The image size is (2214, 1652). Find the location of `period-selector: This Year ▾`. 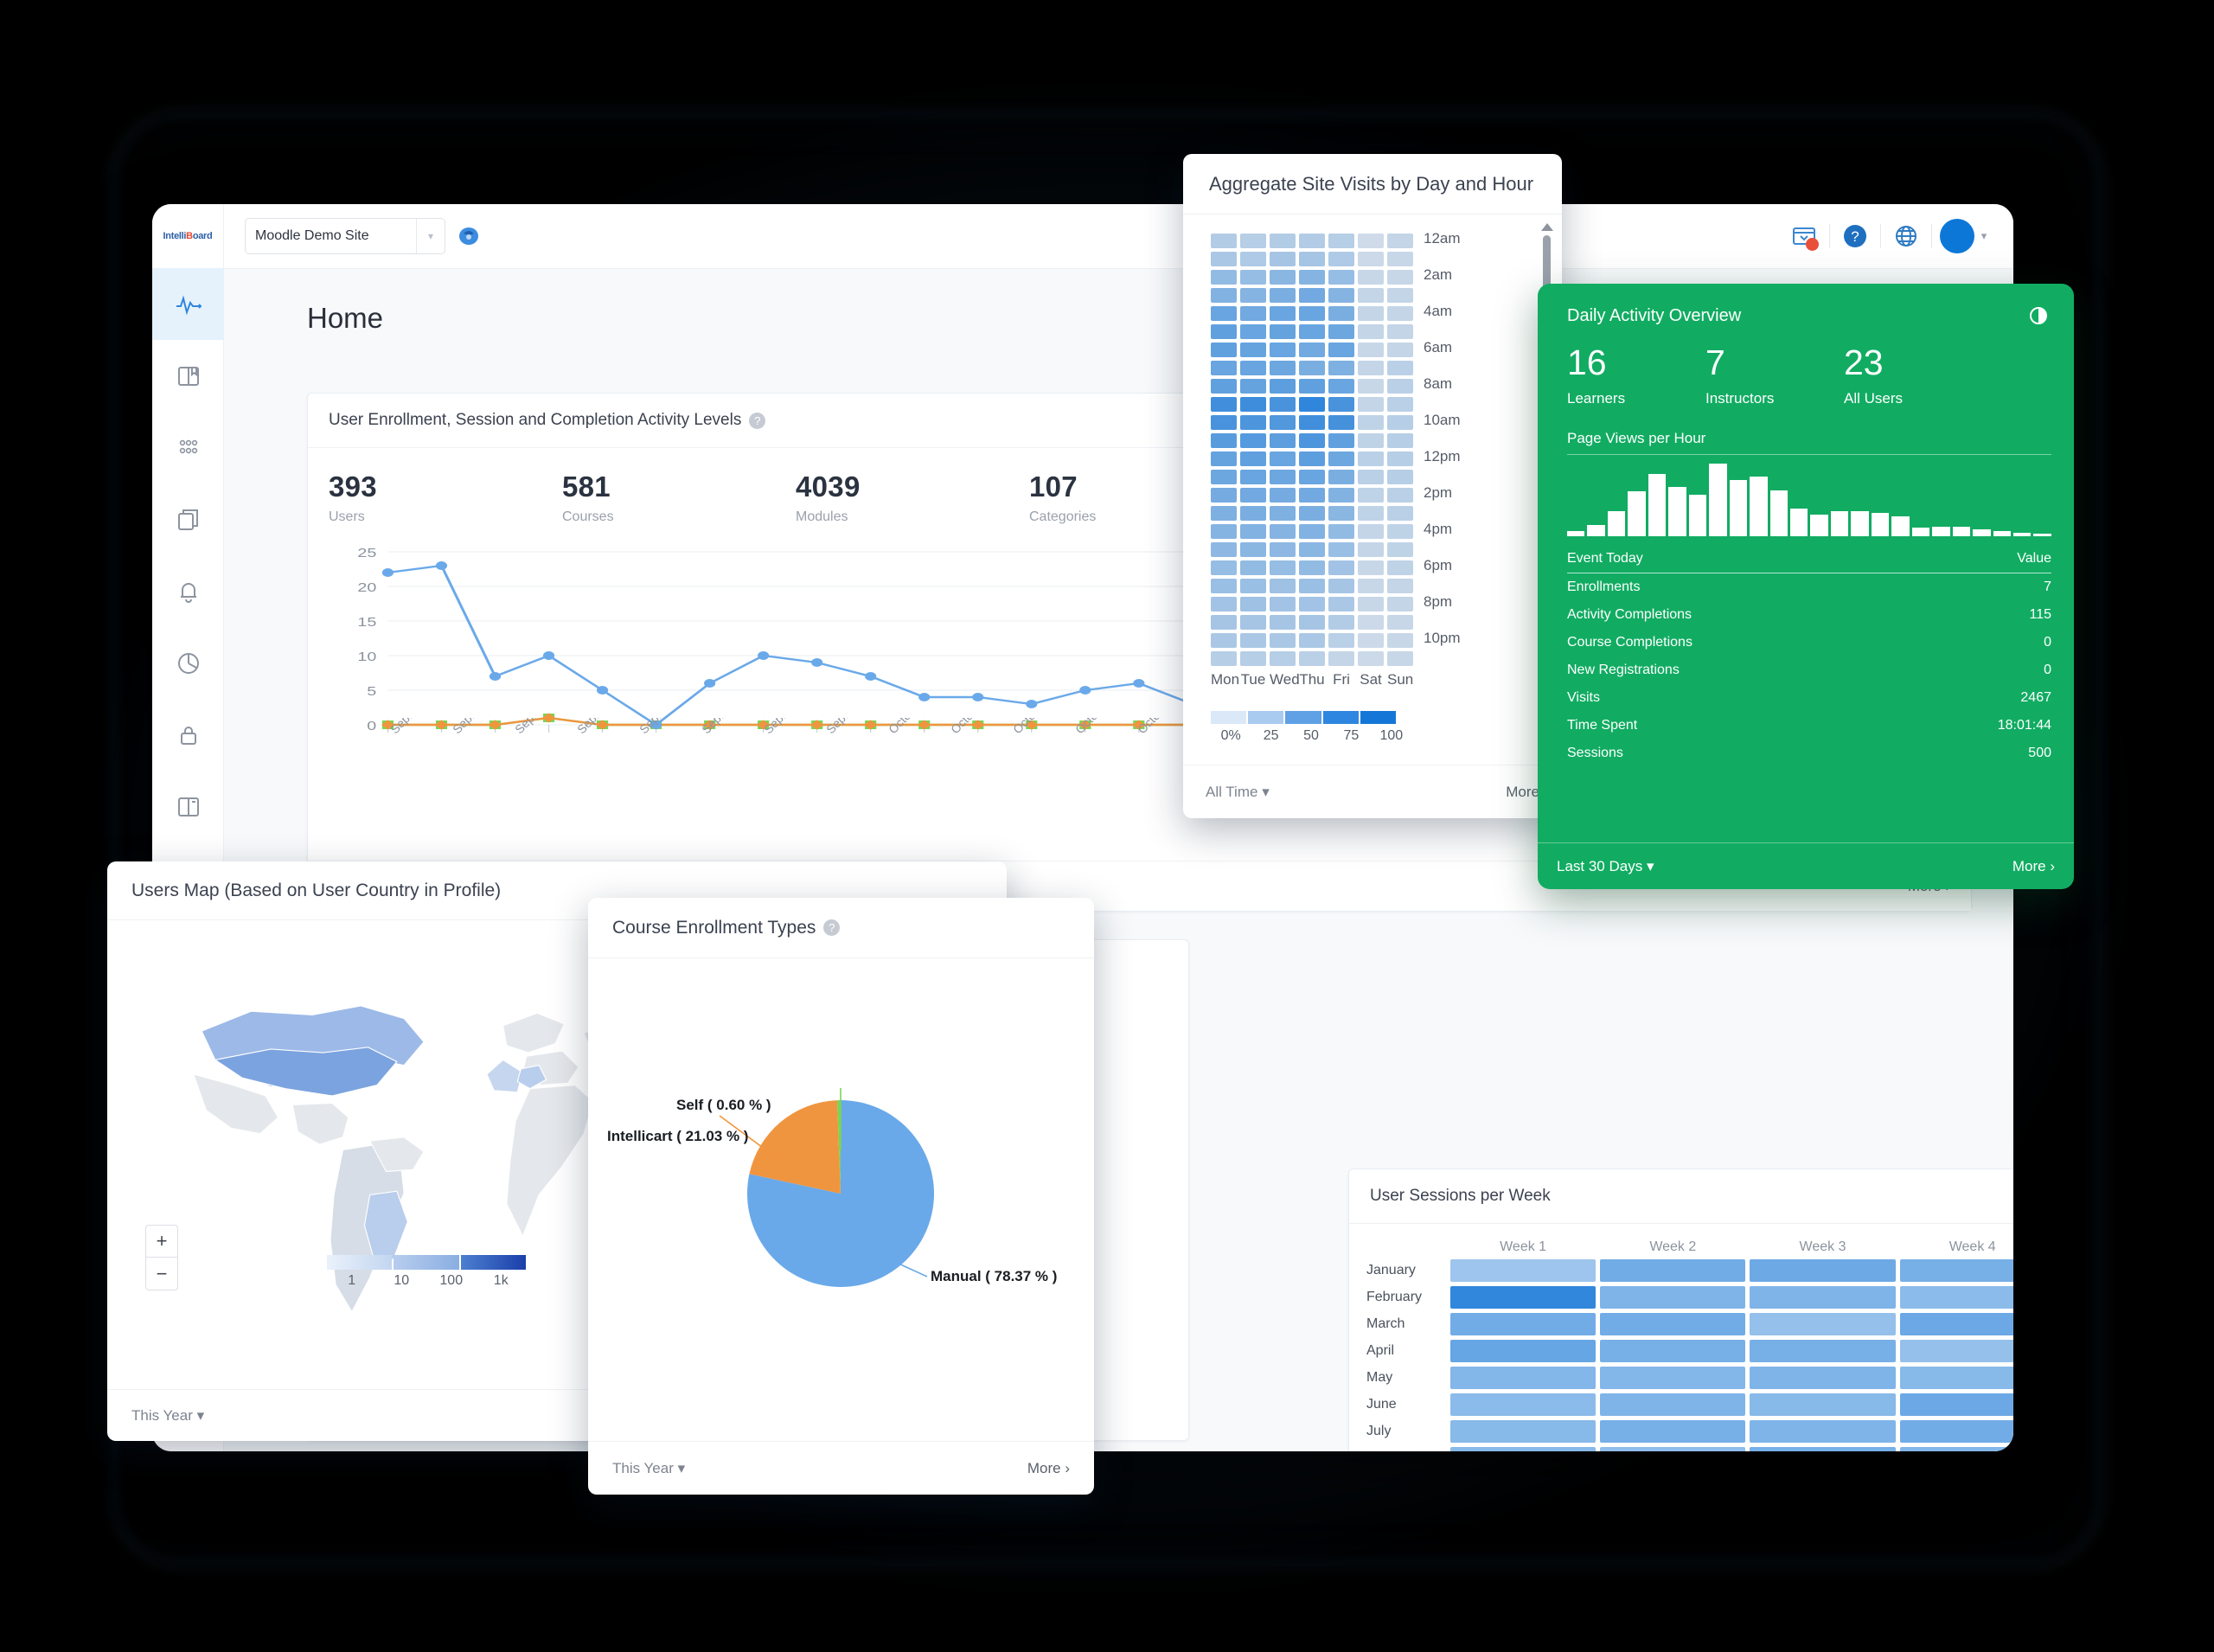

period-selector: This Year ▾ is located at coordinates (168, 1415).